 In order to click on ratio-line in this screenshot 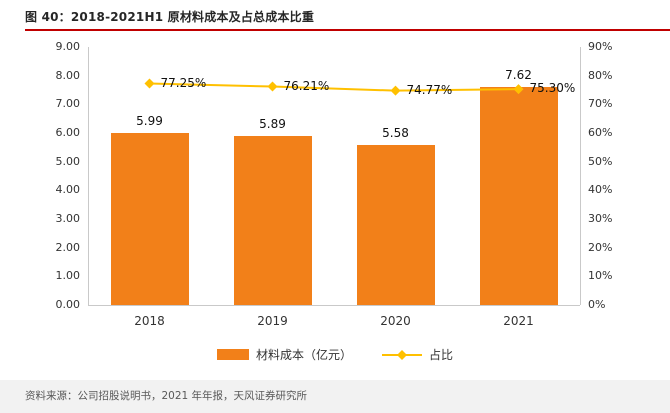, I will do `click(334, 87)`.